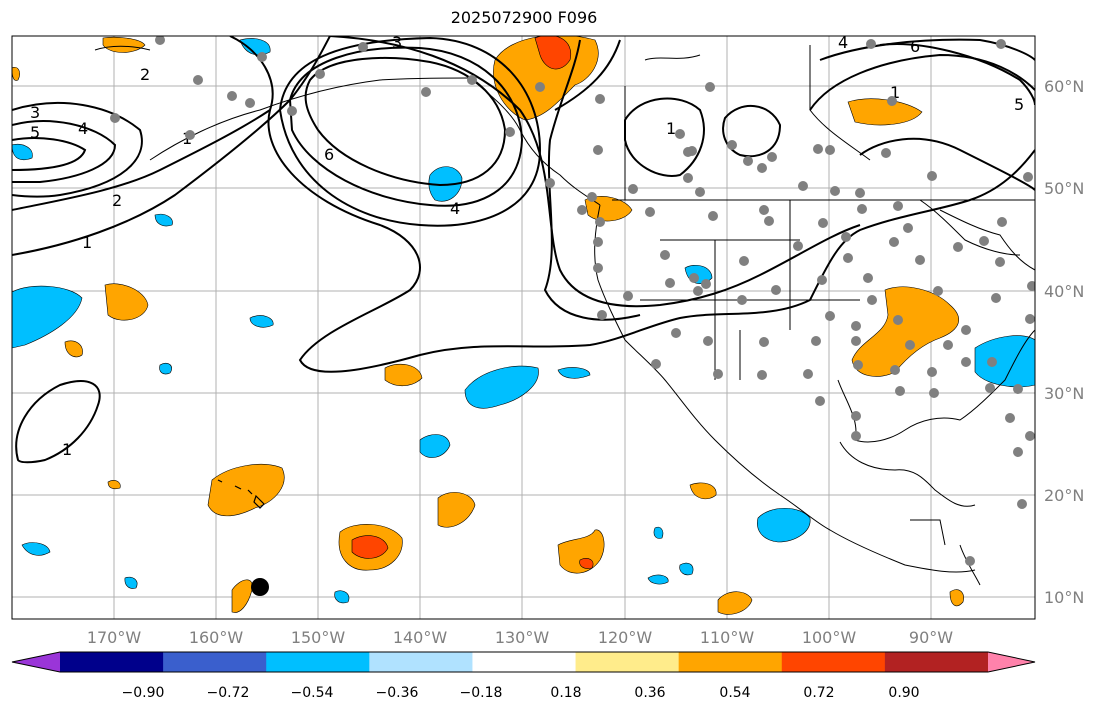  Describe the element at coordinates (241, 494) in the screenshot. I see `hawaii-islands` at that location.